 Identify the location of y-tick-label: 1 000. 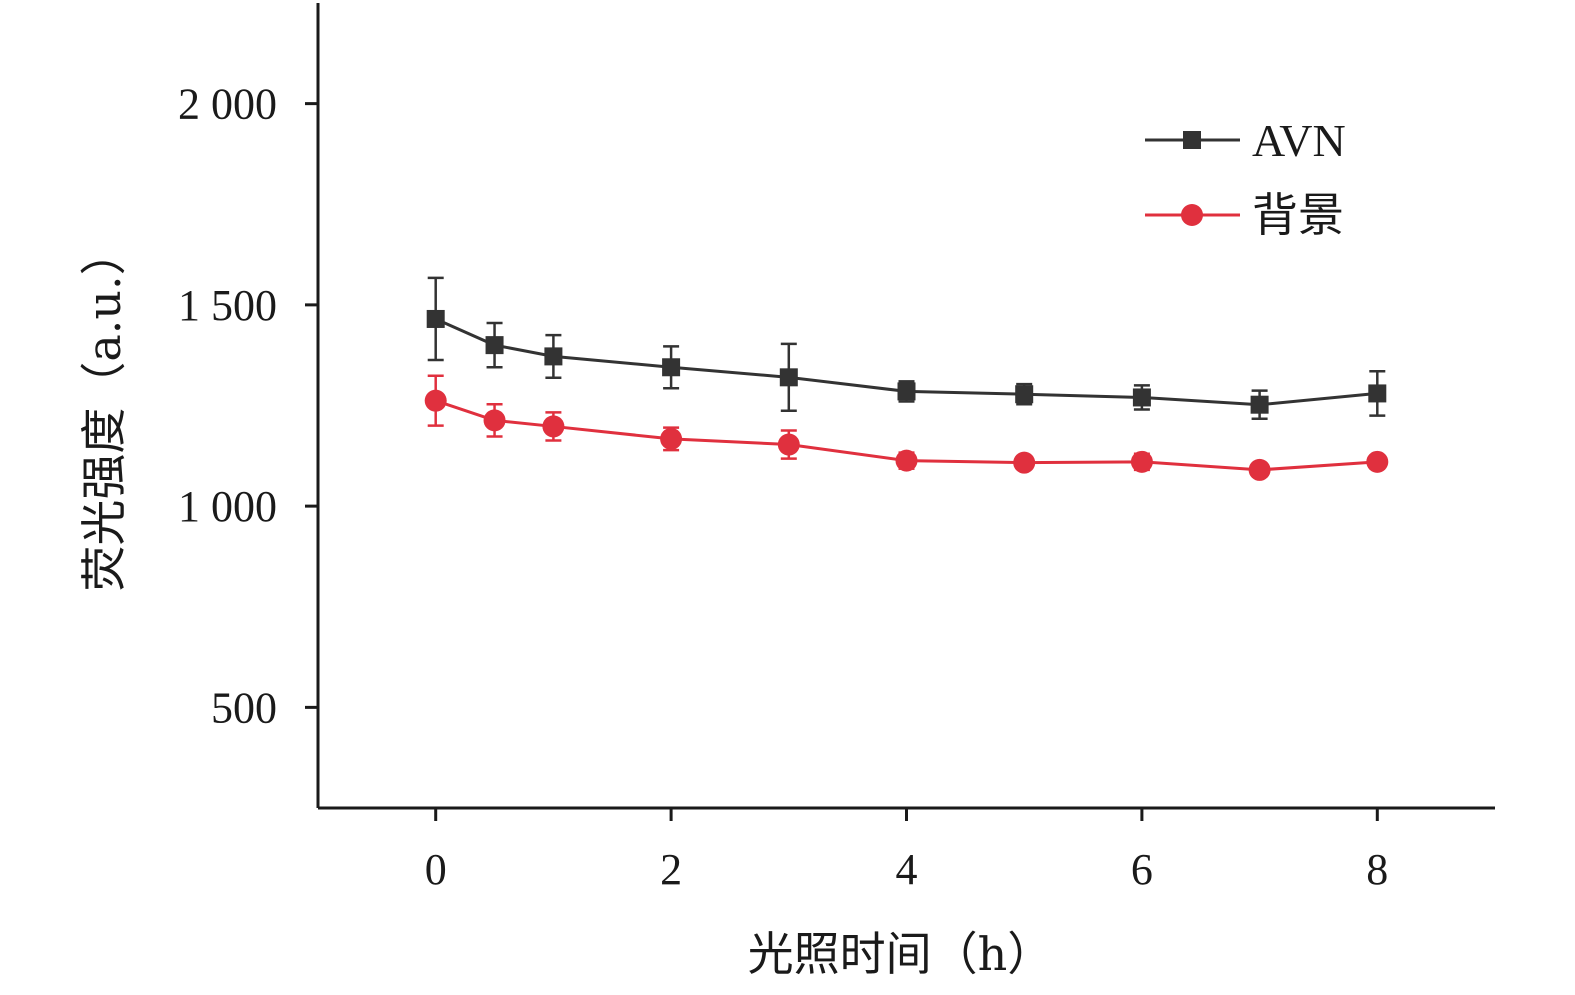
(227, 506).